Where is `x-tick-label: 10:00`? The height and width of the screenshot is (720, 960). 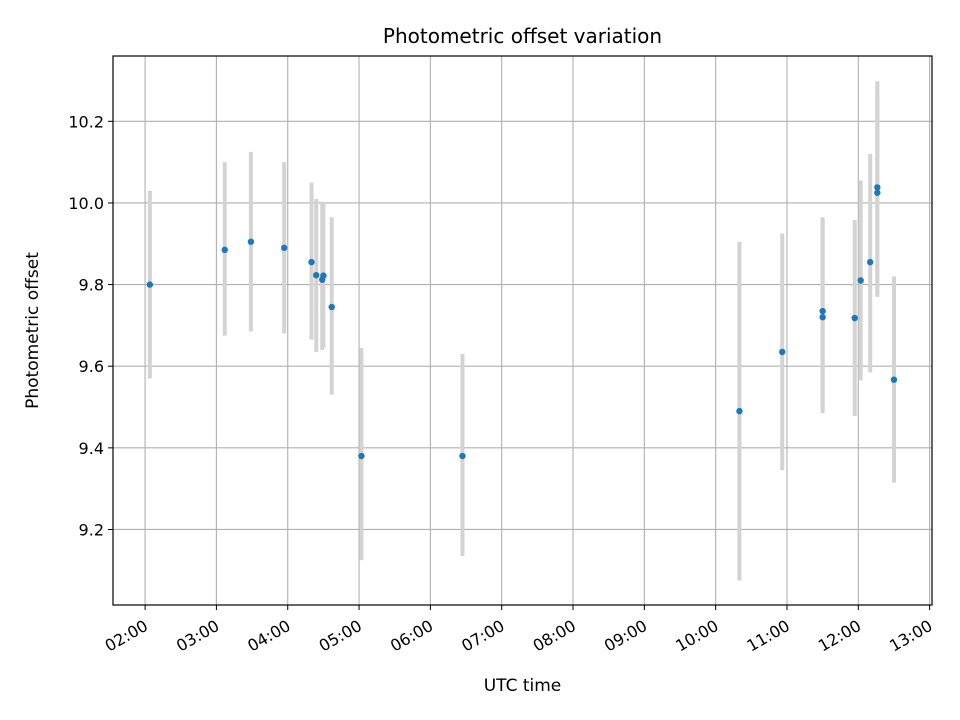 x-tick-label: 10:00 is located at coordinates (696, 636).